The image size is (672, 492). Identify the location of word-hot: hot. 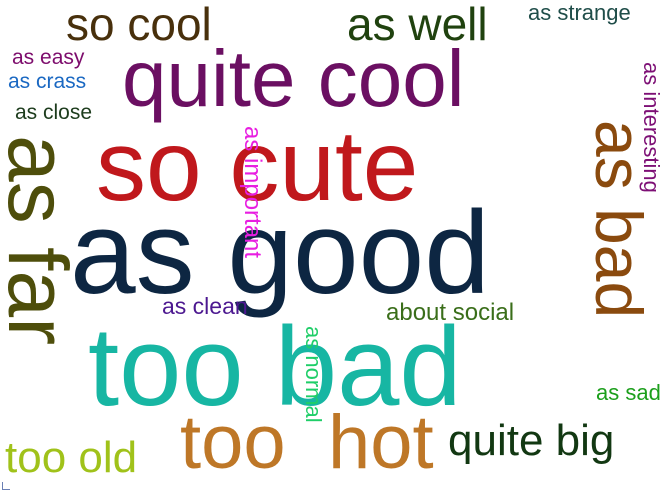
(381, 442).